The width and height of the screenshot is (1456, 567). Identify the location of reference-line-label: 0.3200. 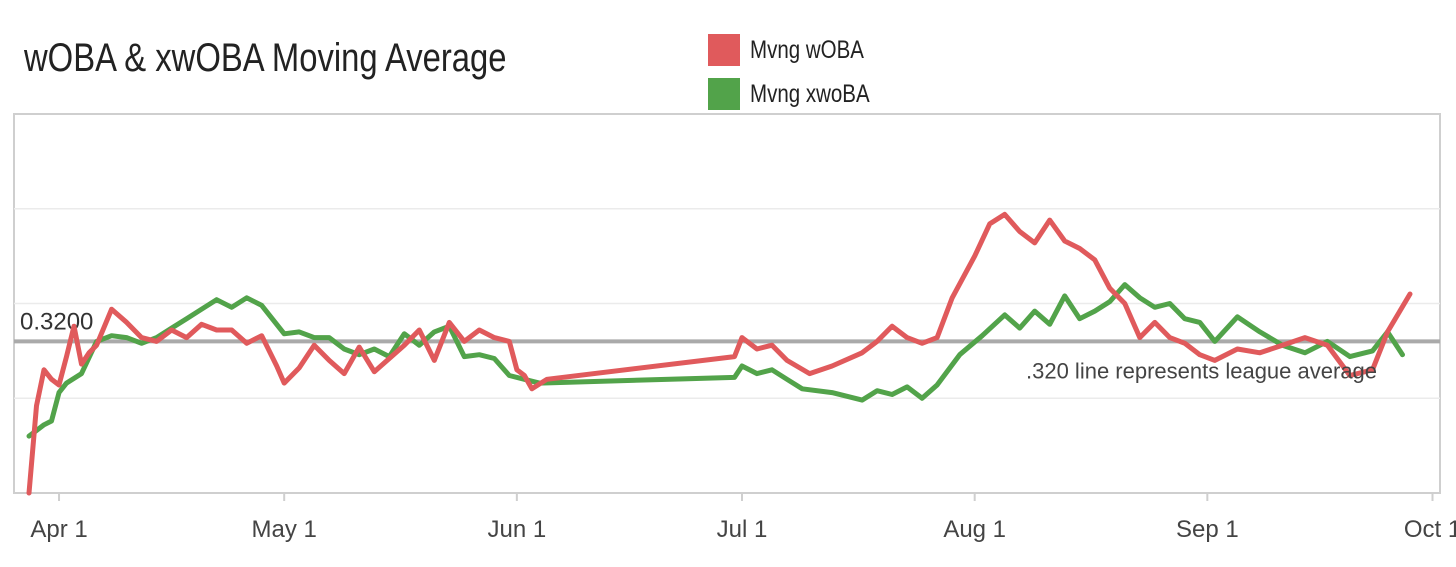
(56, 321).